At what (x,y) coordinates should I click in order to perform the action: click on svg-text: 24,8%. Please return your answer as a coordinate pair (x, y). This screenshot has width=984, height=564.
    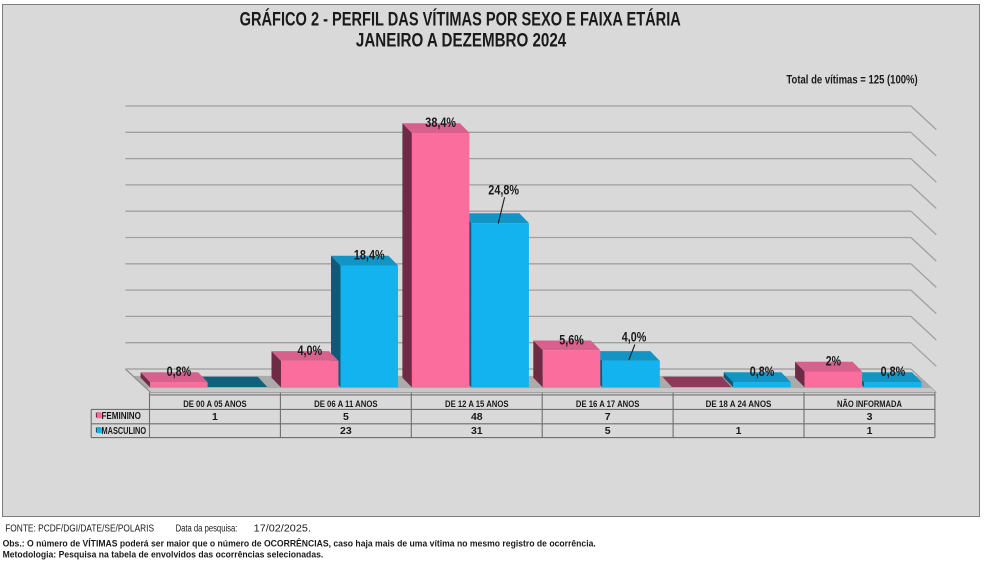
    Looking at the image, I should click on (503, 190).